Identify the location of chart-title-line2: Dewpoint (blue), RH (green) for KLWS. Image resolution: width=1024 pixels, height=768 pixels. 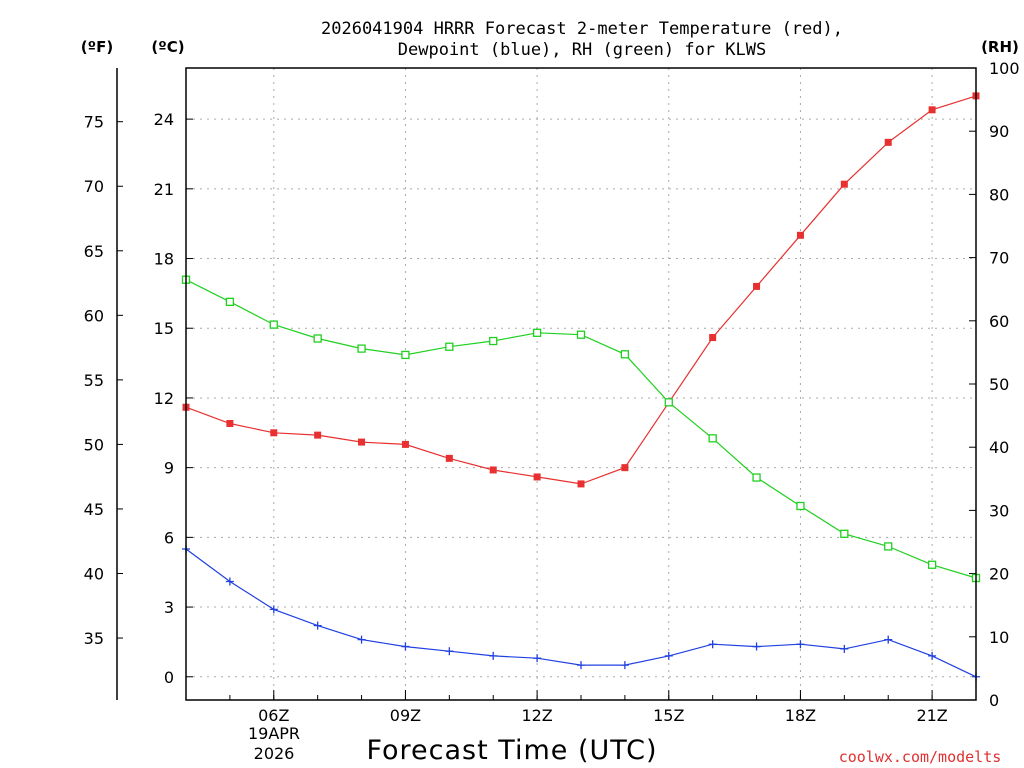
(582, 50).